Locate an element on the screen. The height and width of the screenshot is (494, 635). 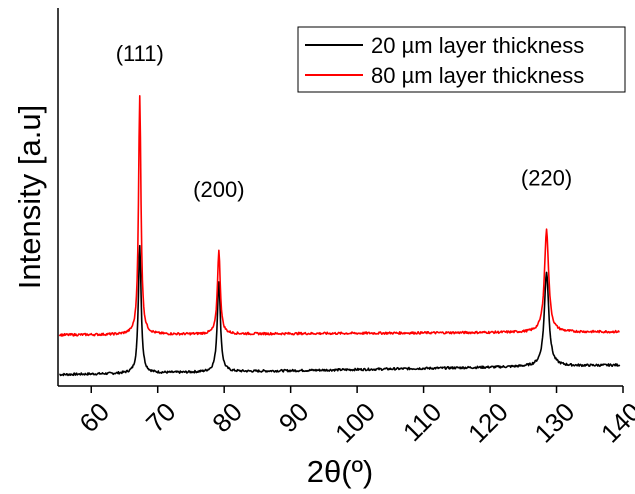
legend-label-20um: 20 µm layer thickness is located at coordinates (477, 45).